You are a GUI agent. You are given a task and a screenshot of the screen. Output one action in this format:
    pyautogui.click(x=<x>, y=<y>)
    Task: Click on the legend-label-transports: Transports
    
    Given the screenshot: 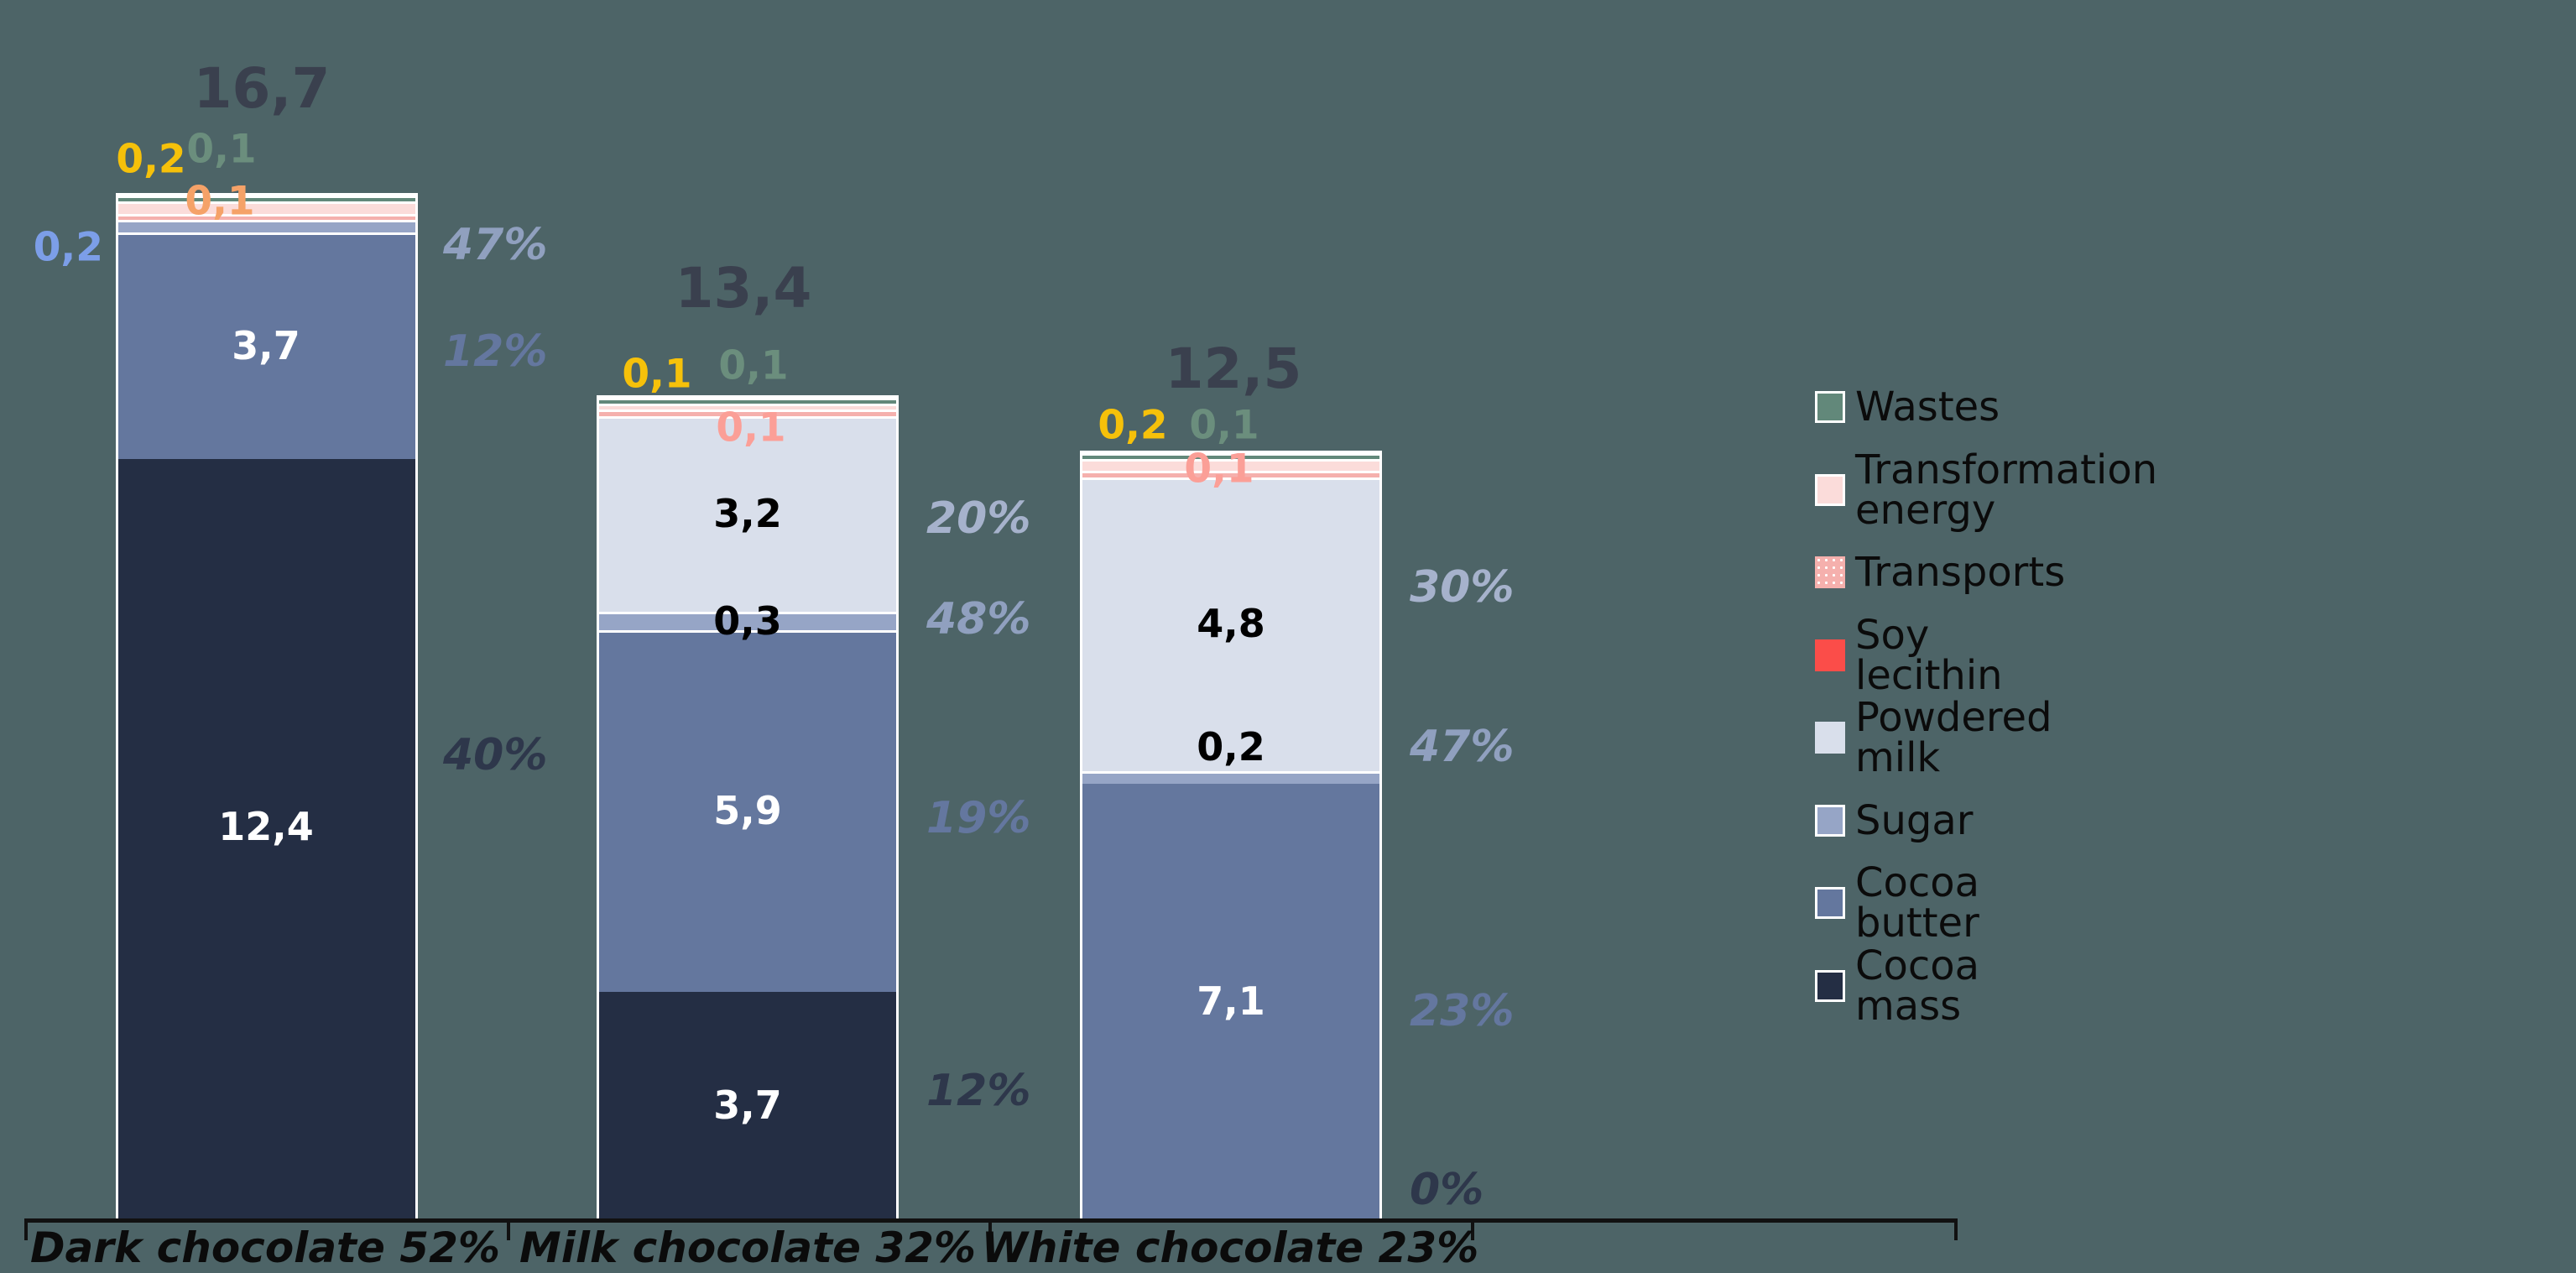 What is the action you would take?
    pyautogui.click(x=1960, y=572)
    